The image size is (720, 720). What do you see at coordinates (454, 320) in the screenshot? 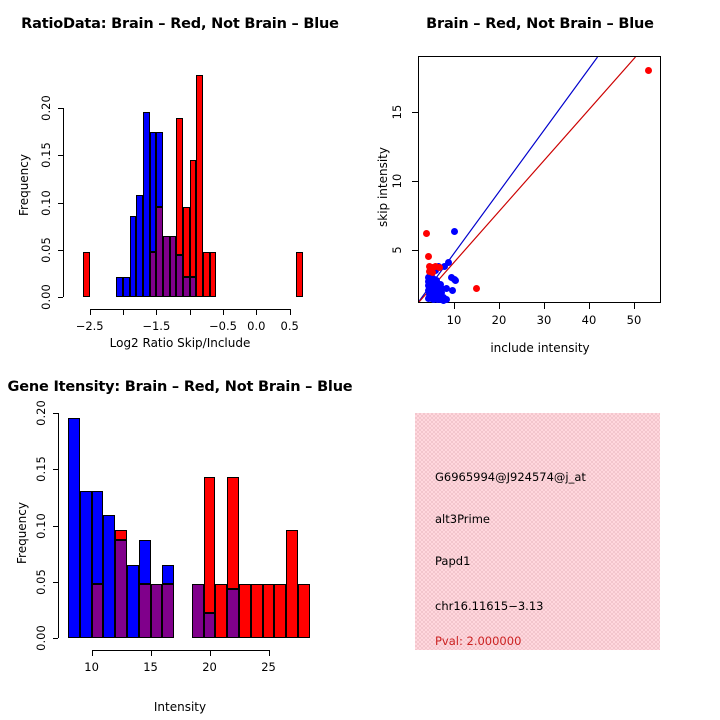
I see `scatter-x-tick-label: 10` at bounding box center [454, 320].